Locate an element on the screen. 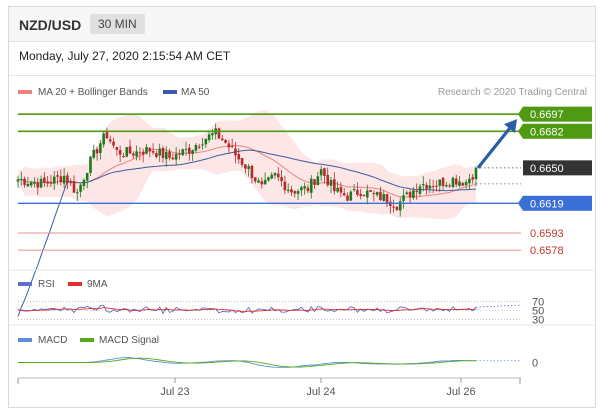  macd-tick-label: 0 is located at coordinates (535, 364).